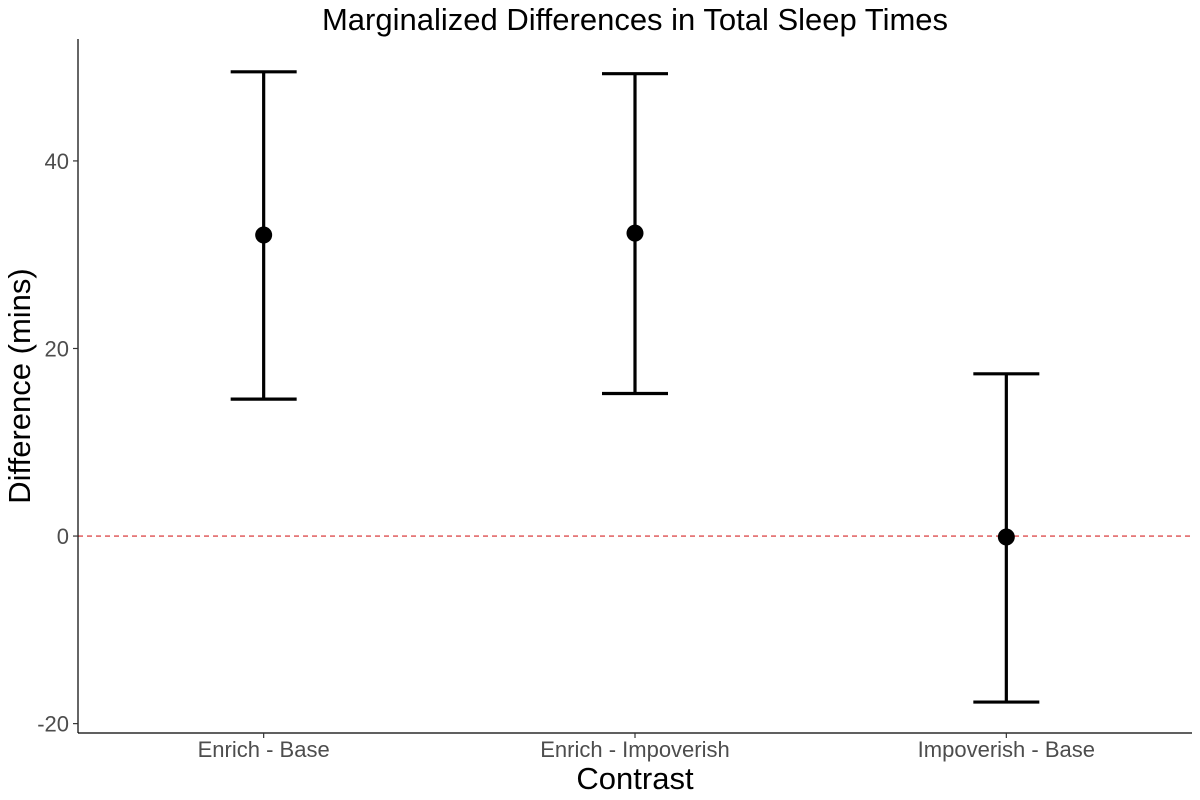 This screenshot has width=1200, height=800. I want to click on x-tick-label: Impoverish - Base, so click(1006, 749).